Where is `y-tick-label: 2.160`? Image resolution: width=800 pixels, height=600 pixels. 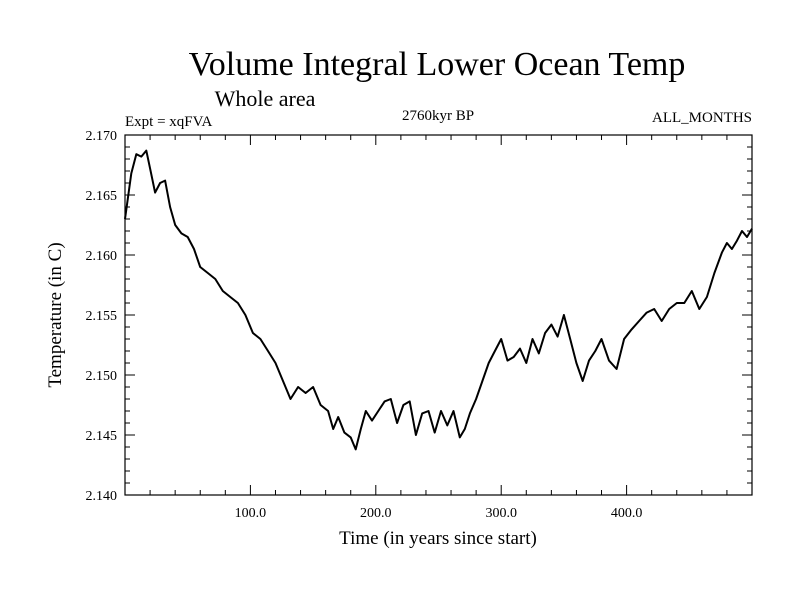 y-tick-label: 2.160 is located at coordinates (102, 256).